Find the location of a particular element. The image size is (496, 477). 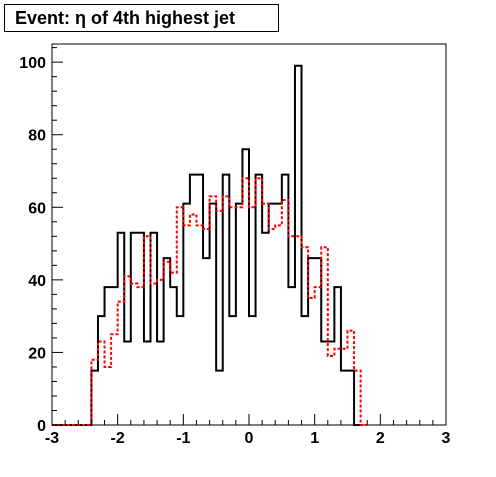

y-tick-label: 20 is located at coordinates (37, 353).